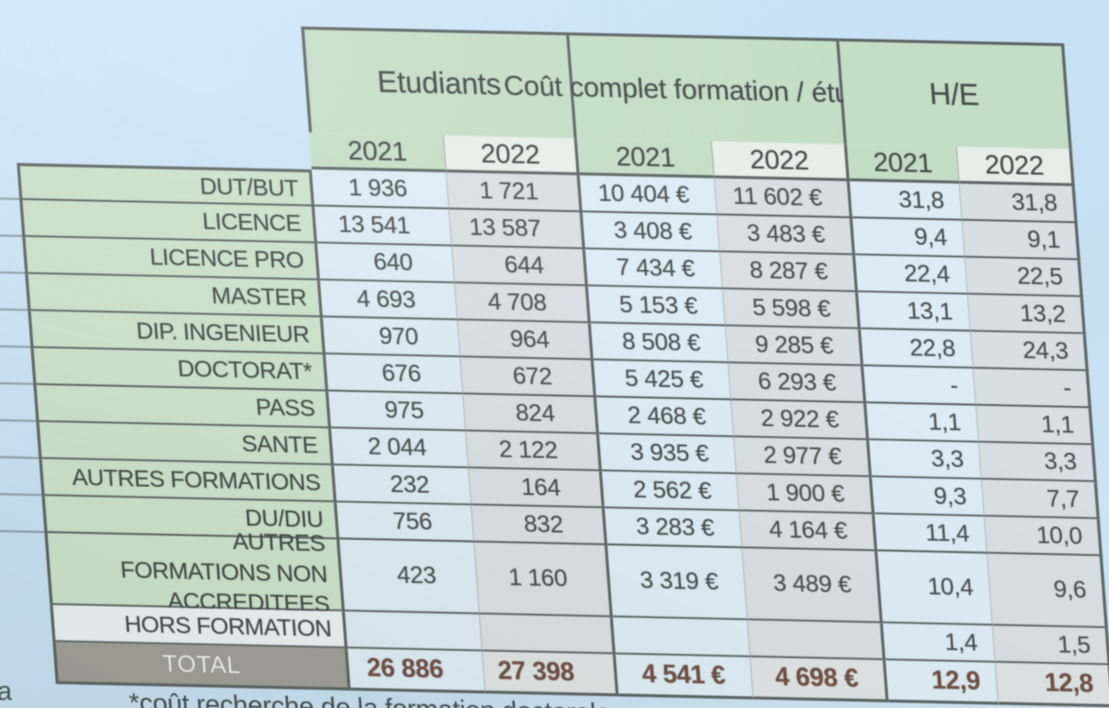  I want to click on table-cell: 3 483 €, so click(786, 235).